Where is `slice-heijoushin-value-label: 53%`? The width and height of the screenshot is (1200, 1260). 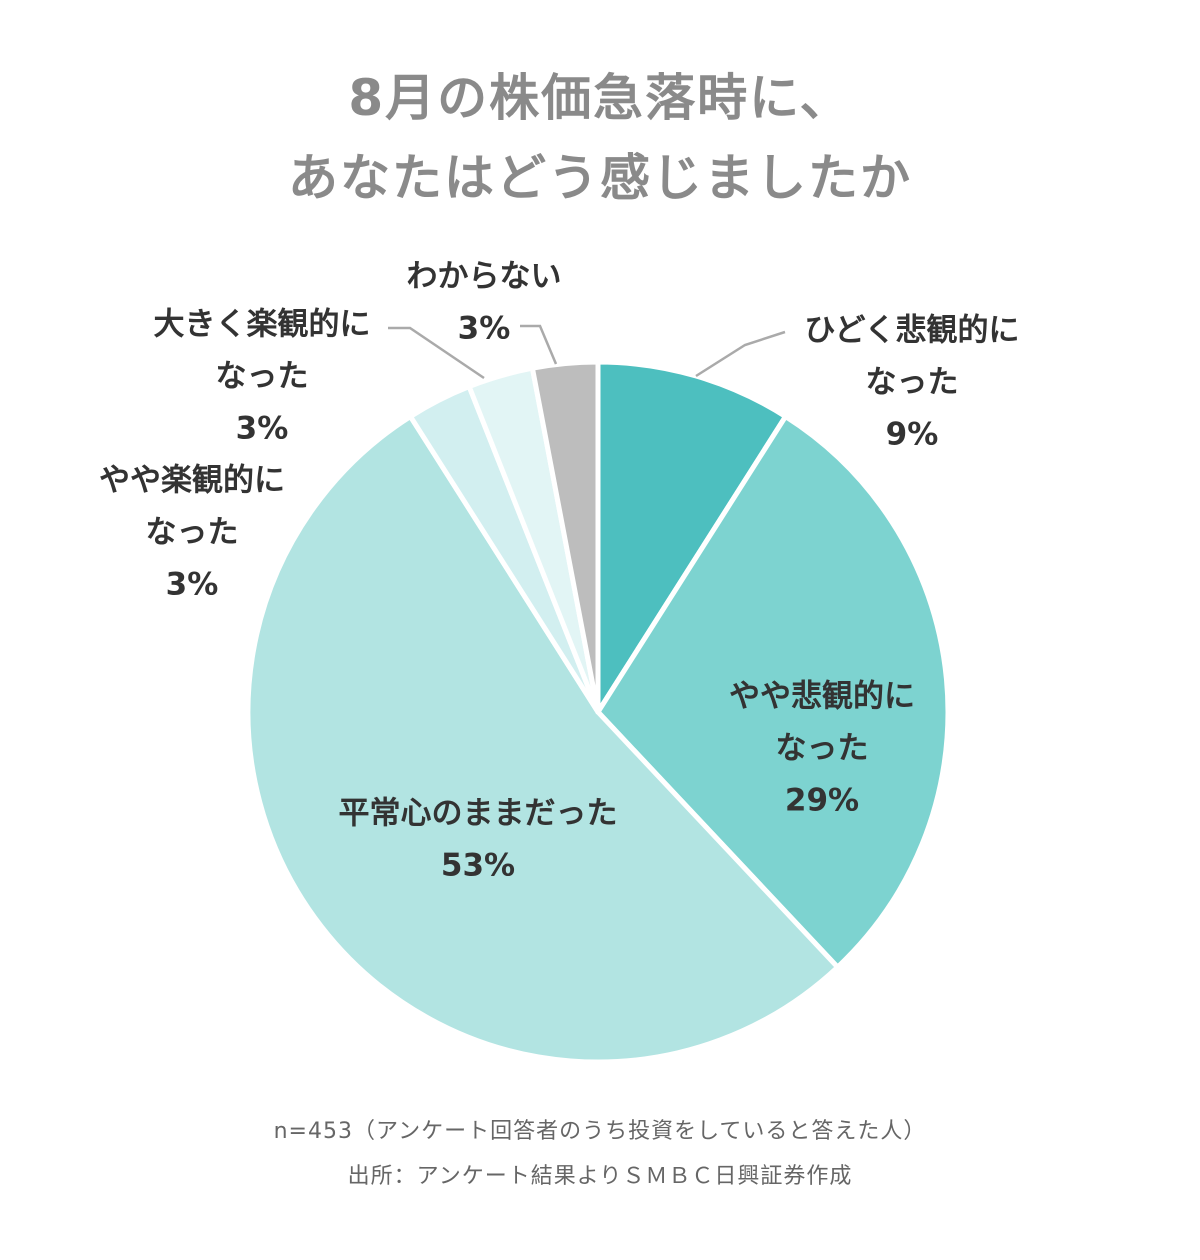
slice-heijoushin-value-label: 53% is located at coordinates (478, 866).